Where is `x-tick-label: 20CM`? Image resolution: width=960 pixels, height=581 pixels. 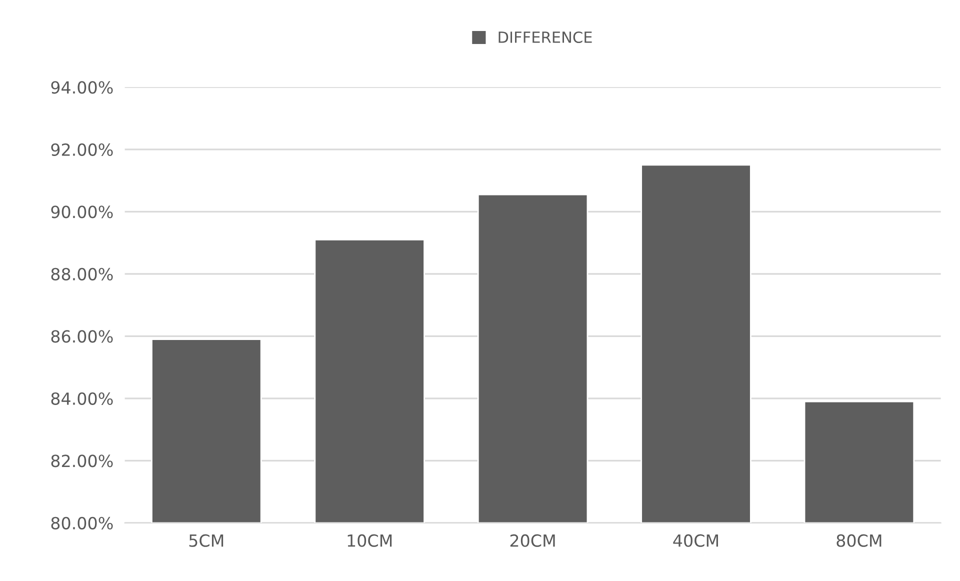
x-tick-label: 20CM is located at coordinates (532, 540).